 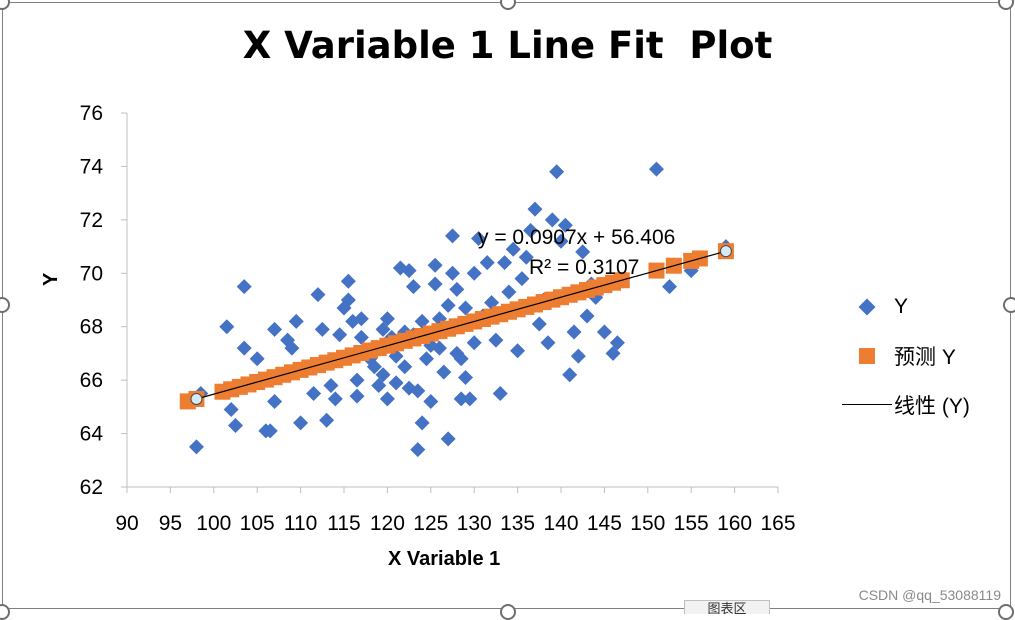 I want to click on chart-area-tab: 图表区, so click(x=727, y=607).